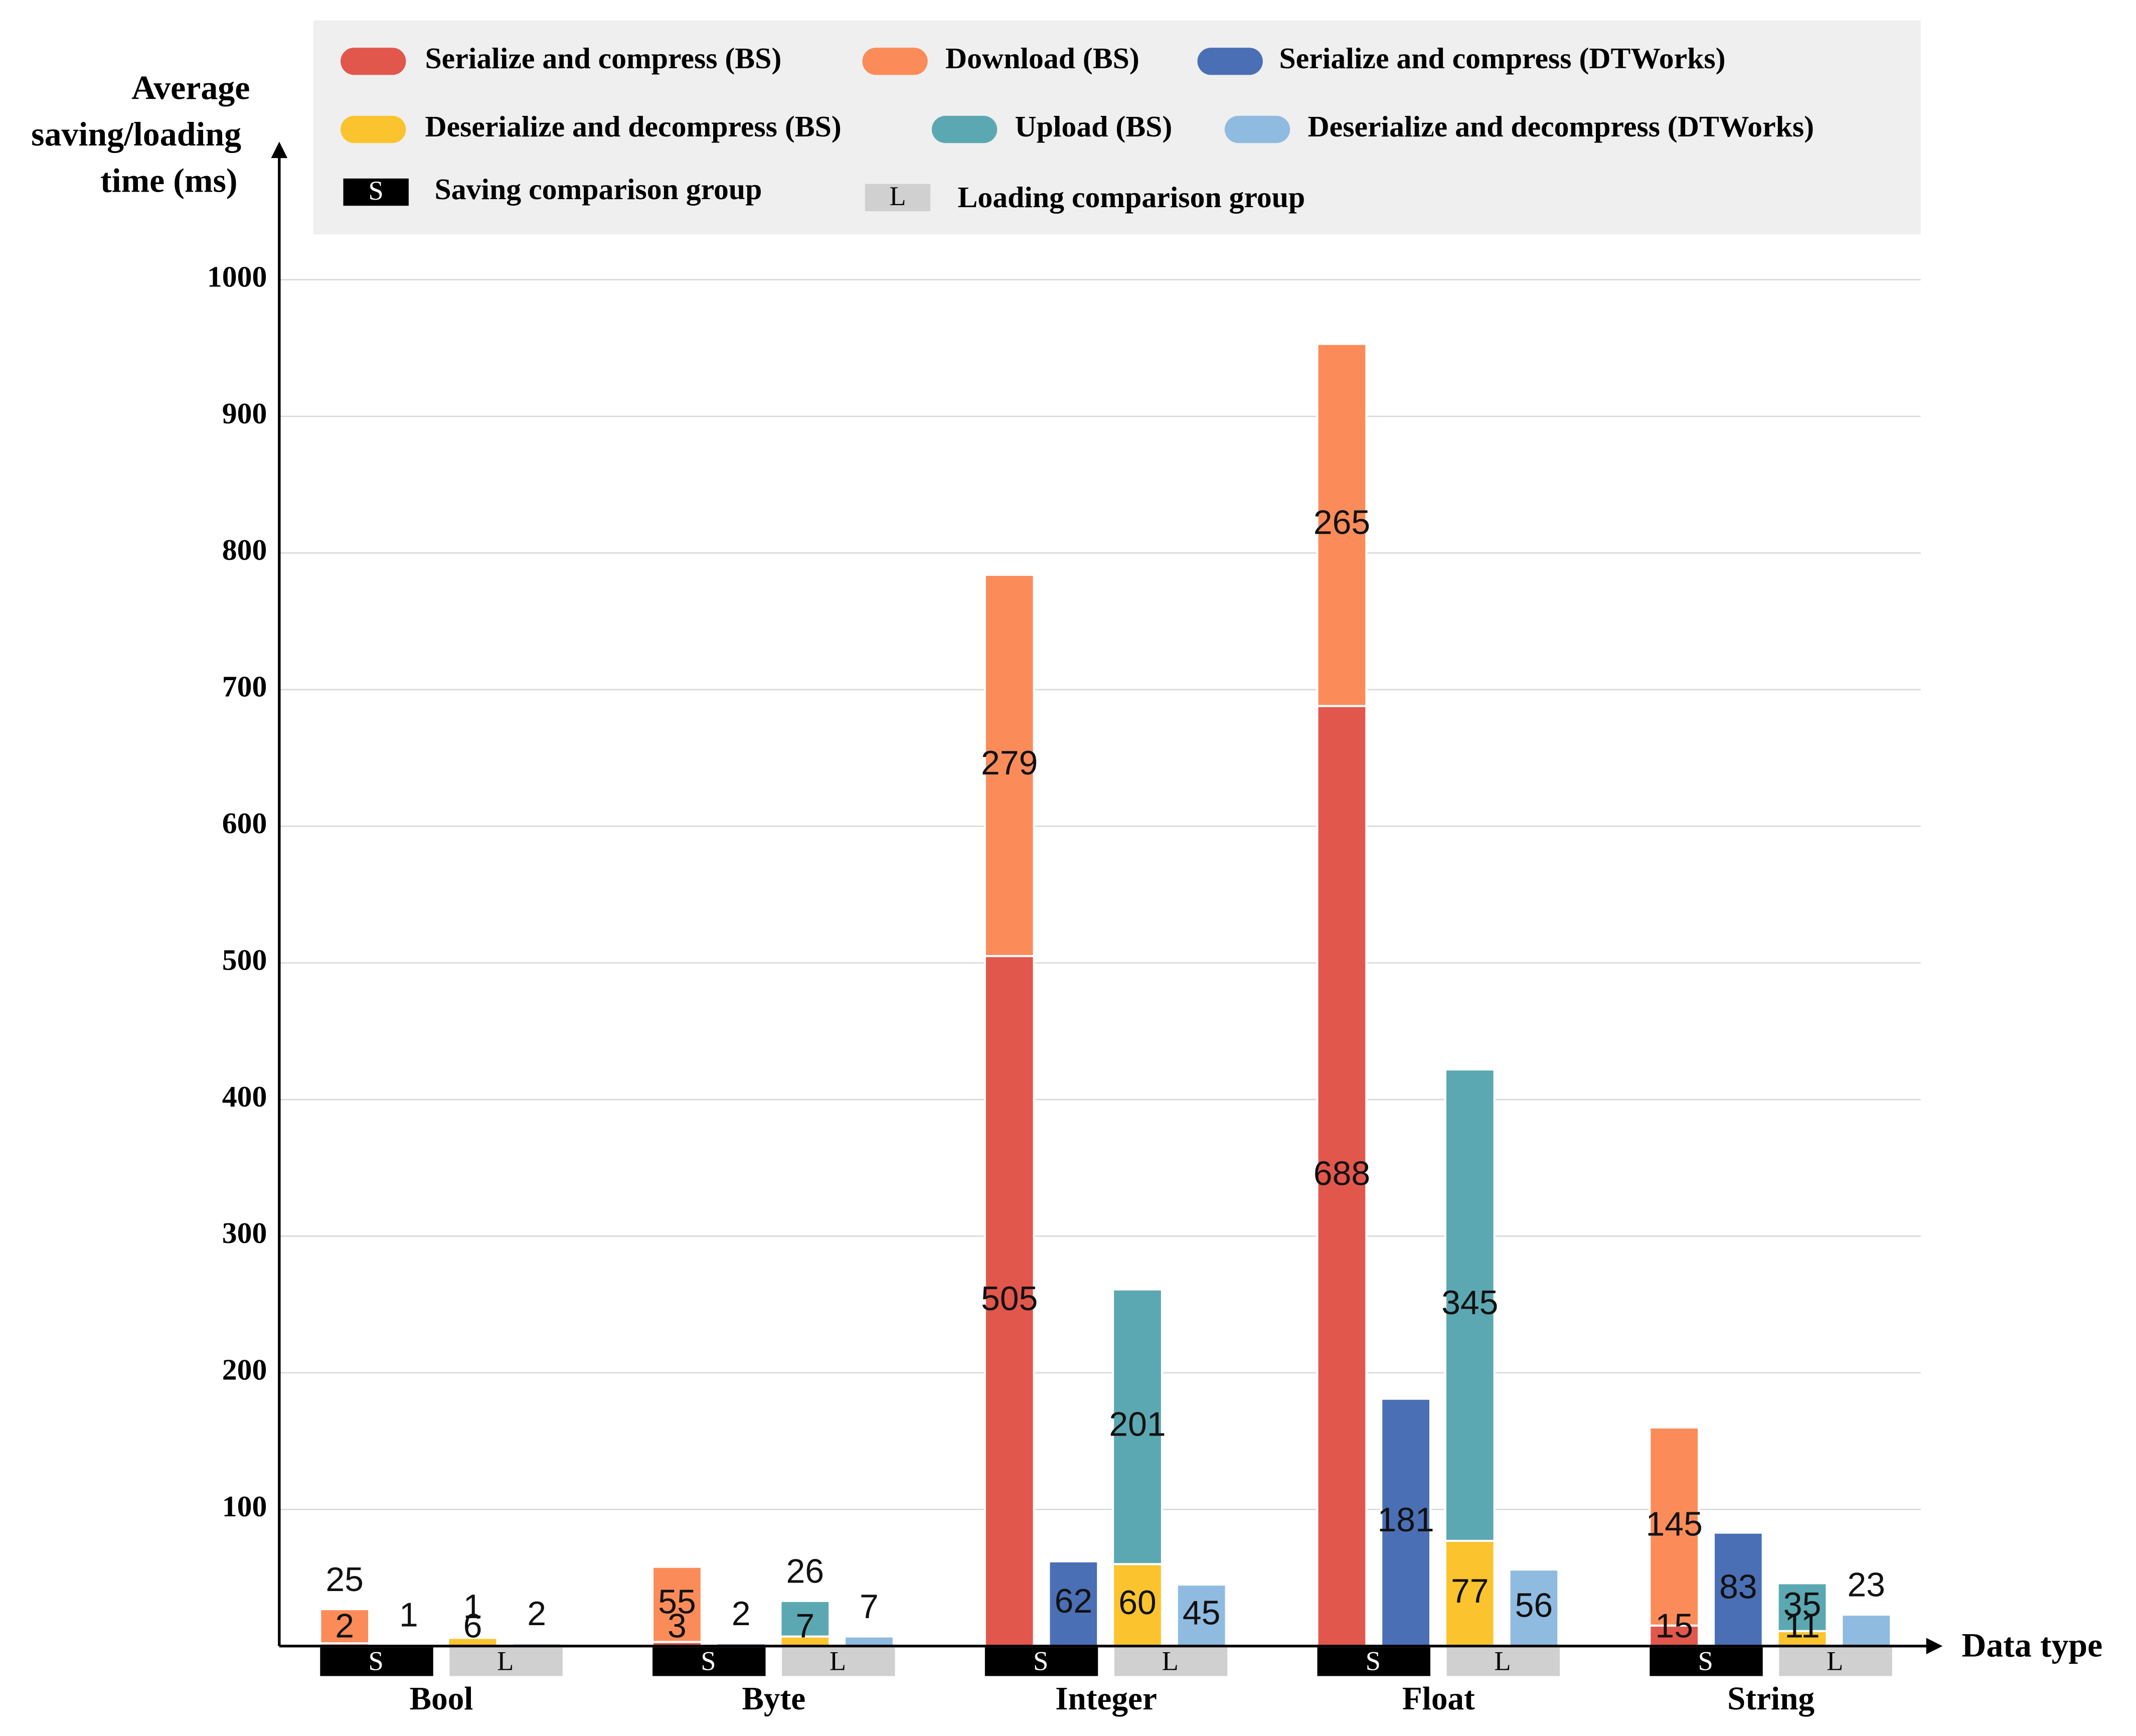 The height and width of the screenshot is (1736, 2136). I want to click on x-tick-label: Byte, so click(773, 1699).